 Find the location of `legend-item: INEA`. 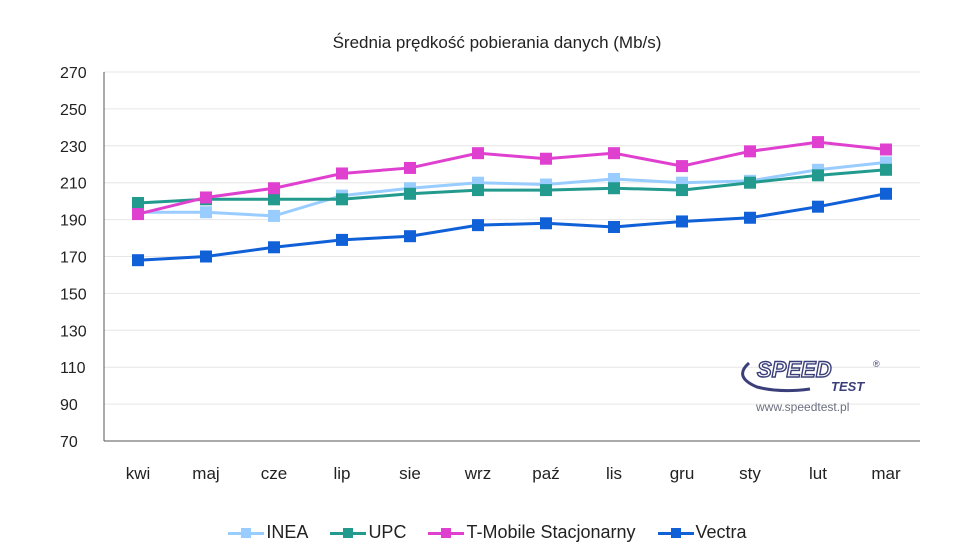

legend-item: INEA is located at coordinates (268, 532).